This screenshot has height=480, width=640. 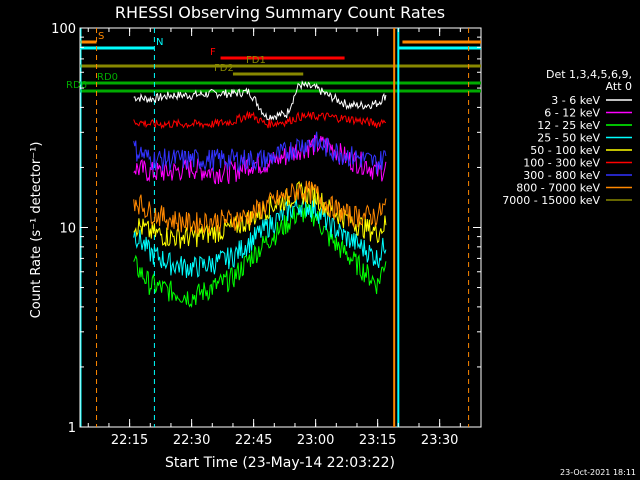 What do you see at coordinates (159, 42) in the screenshot?
I see `state-label-n: N` at bounding box center [159, 42].